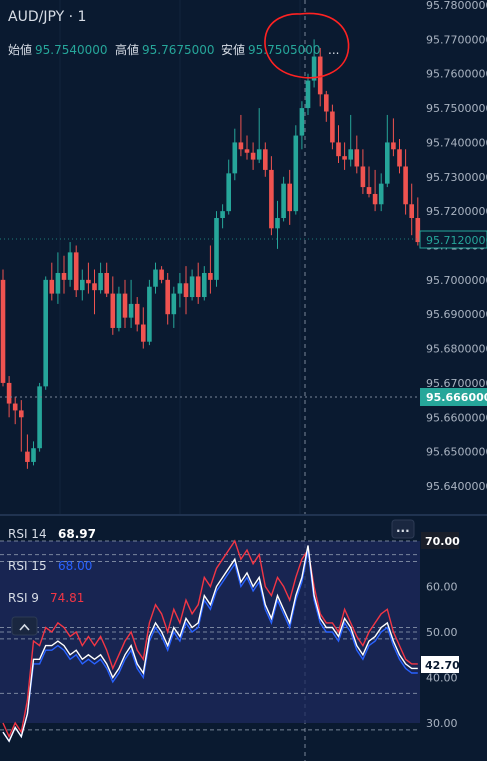  What do you see at coordinates (24, 626) in the screenshot?
I see `collapse-legend-button` at bounding box center [24, 626].